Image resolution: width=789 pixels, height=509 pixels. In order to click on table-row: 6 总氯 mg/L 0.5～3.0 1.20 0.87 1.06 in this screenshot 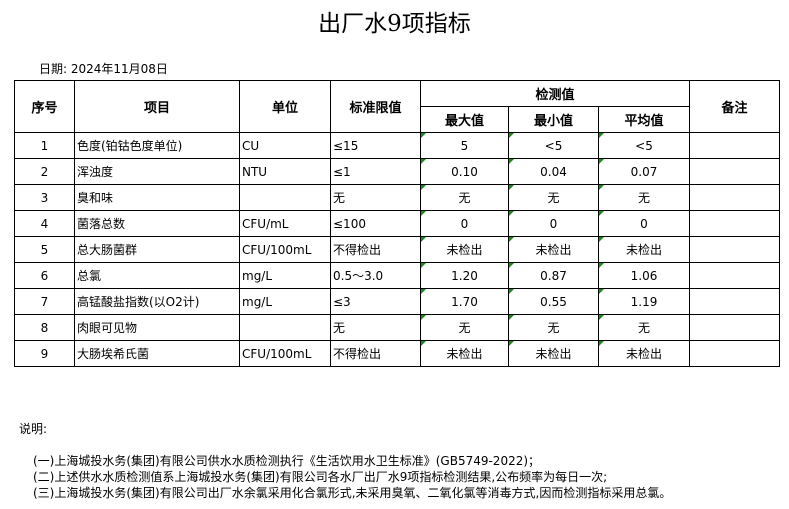, I will do `click(397, 275)`.